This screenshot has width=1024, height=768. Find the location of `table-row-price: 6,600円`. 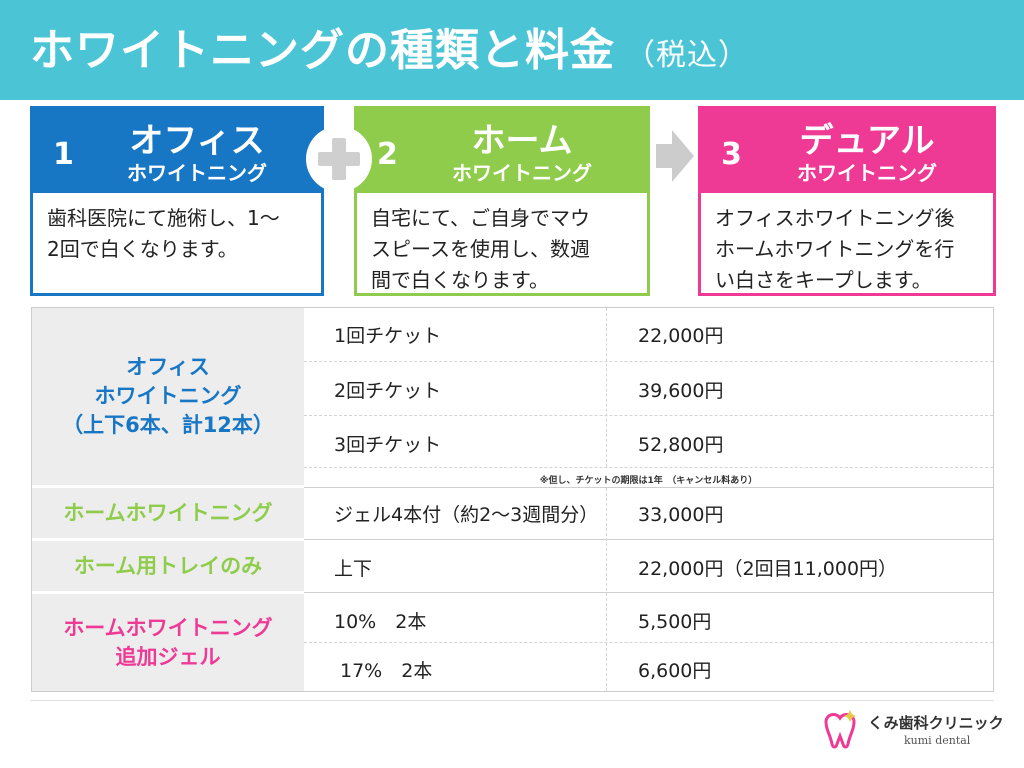

table-row-price: 6,600円 is located at coordinates (675, 671).